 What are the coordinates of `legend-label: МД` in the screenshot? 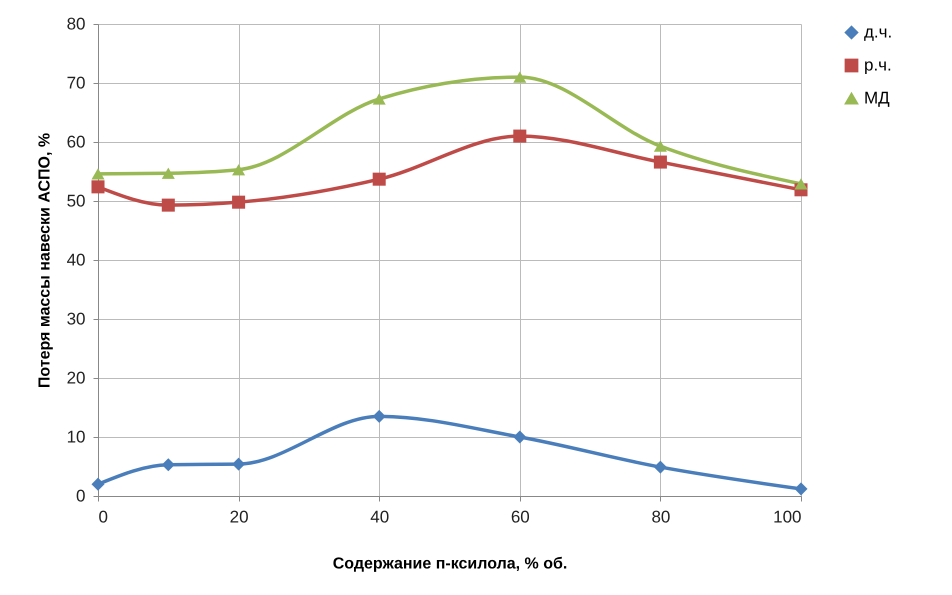 It's located at (877, 98).